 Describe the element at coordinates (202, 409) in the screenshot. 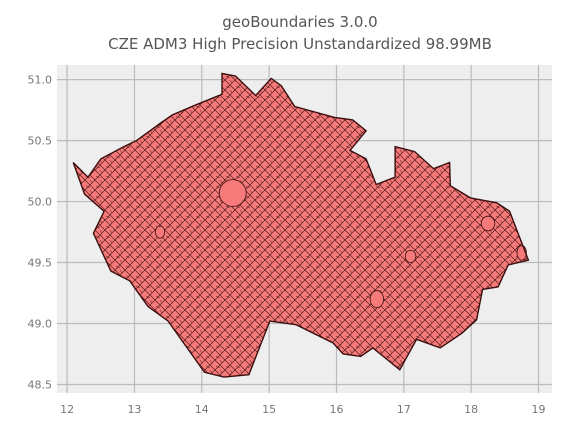

I see `x-tick-label-2: 14` at that location.